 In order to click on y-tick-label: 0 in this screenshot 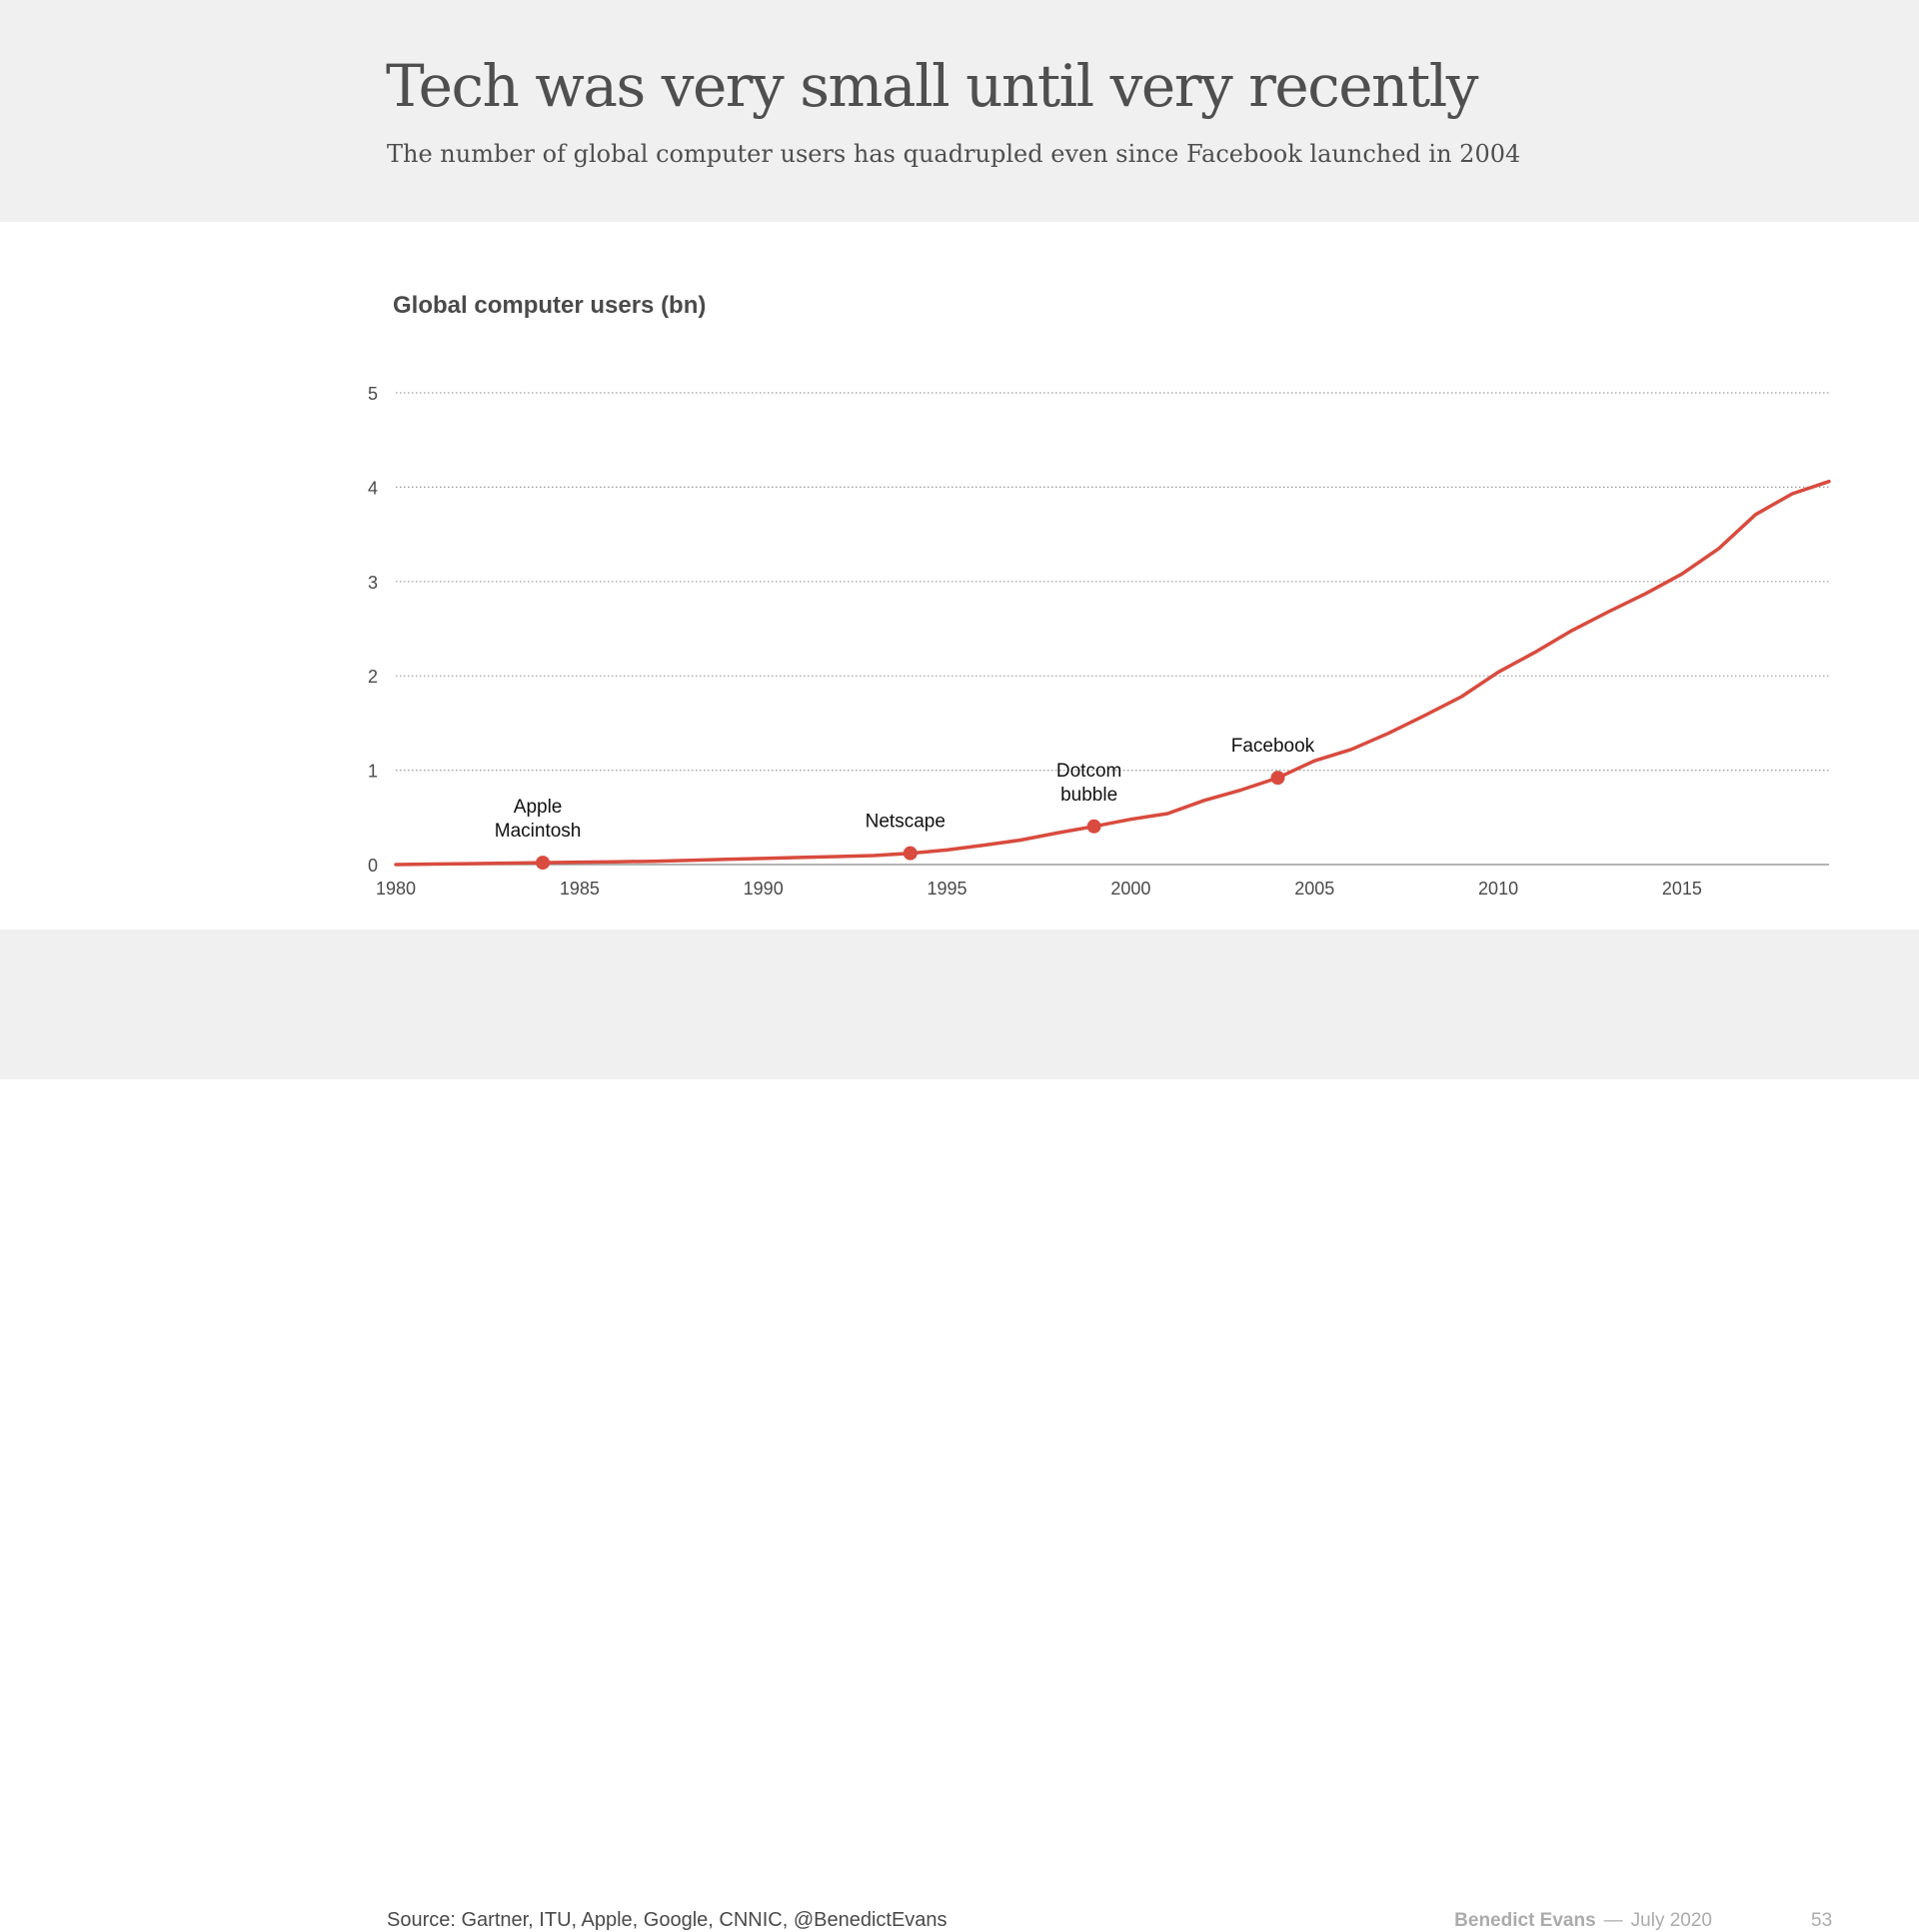, I will do `click(373, 866)`.